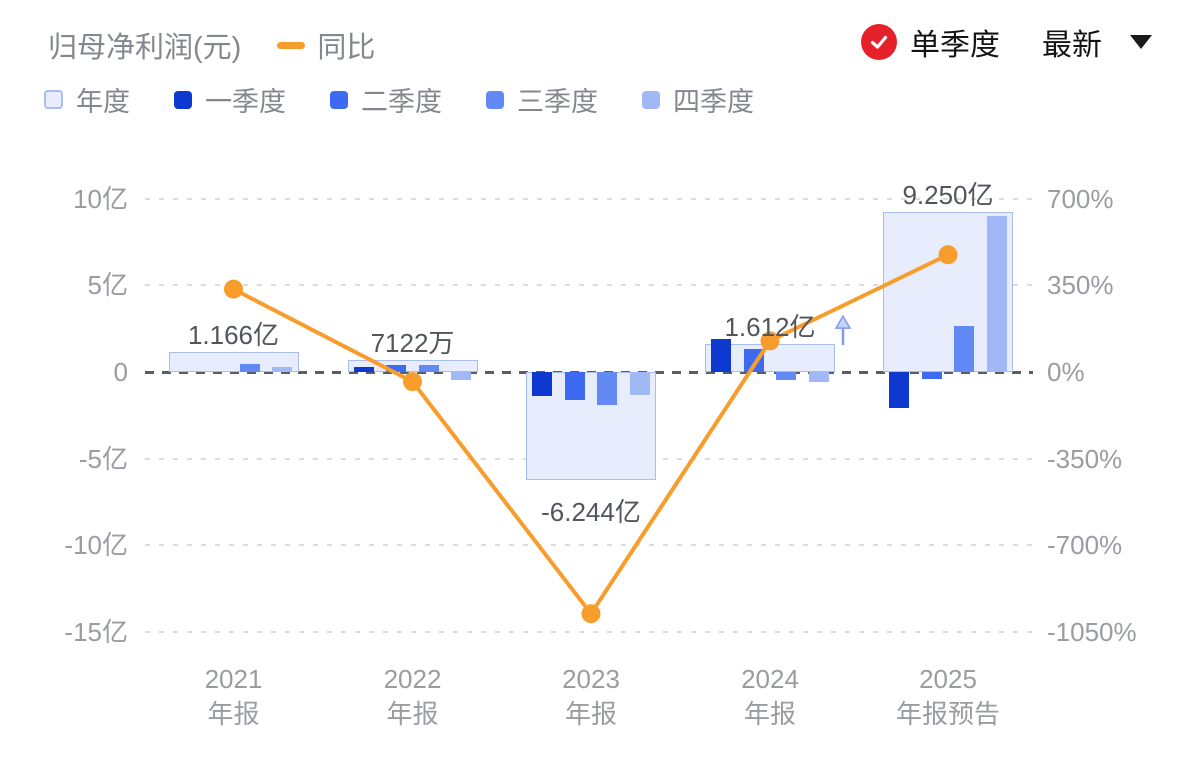 This screenshot has height=772, width=1200. What do you see at coordinates (996, 294) in the screenshot?
I see `bar-q4-2025` at bounding box center [996, 294].